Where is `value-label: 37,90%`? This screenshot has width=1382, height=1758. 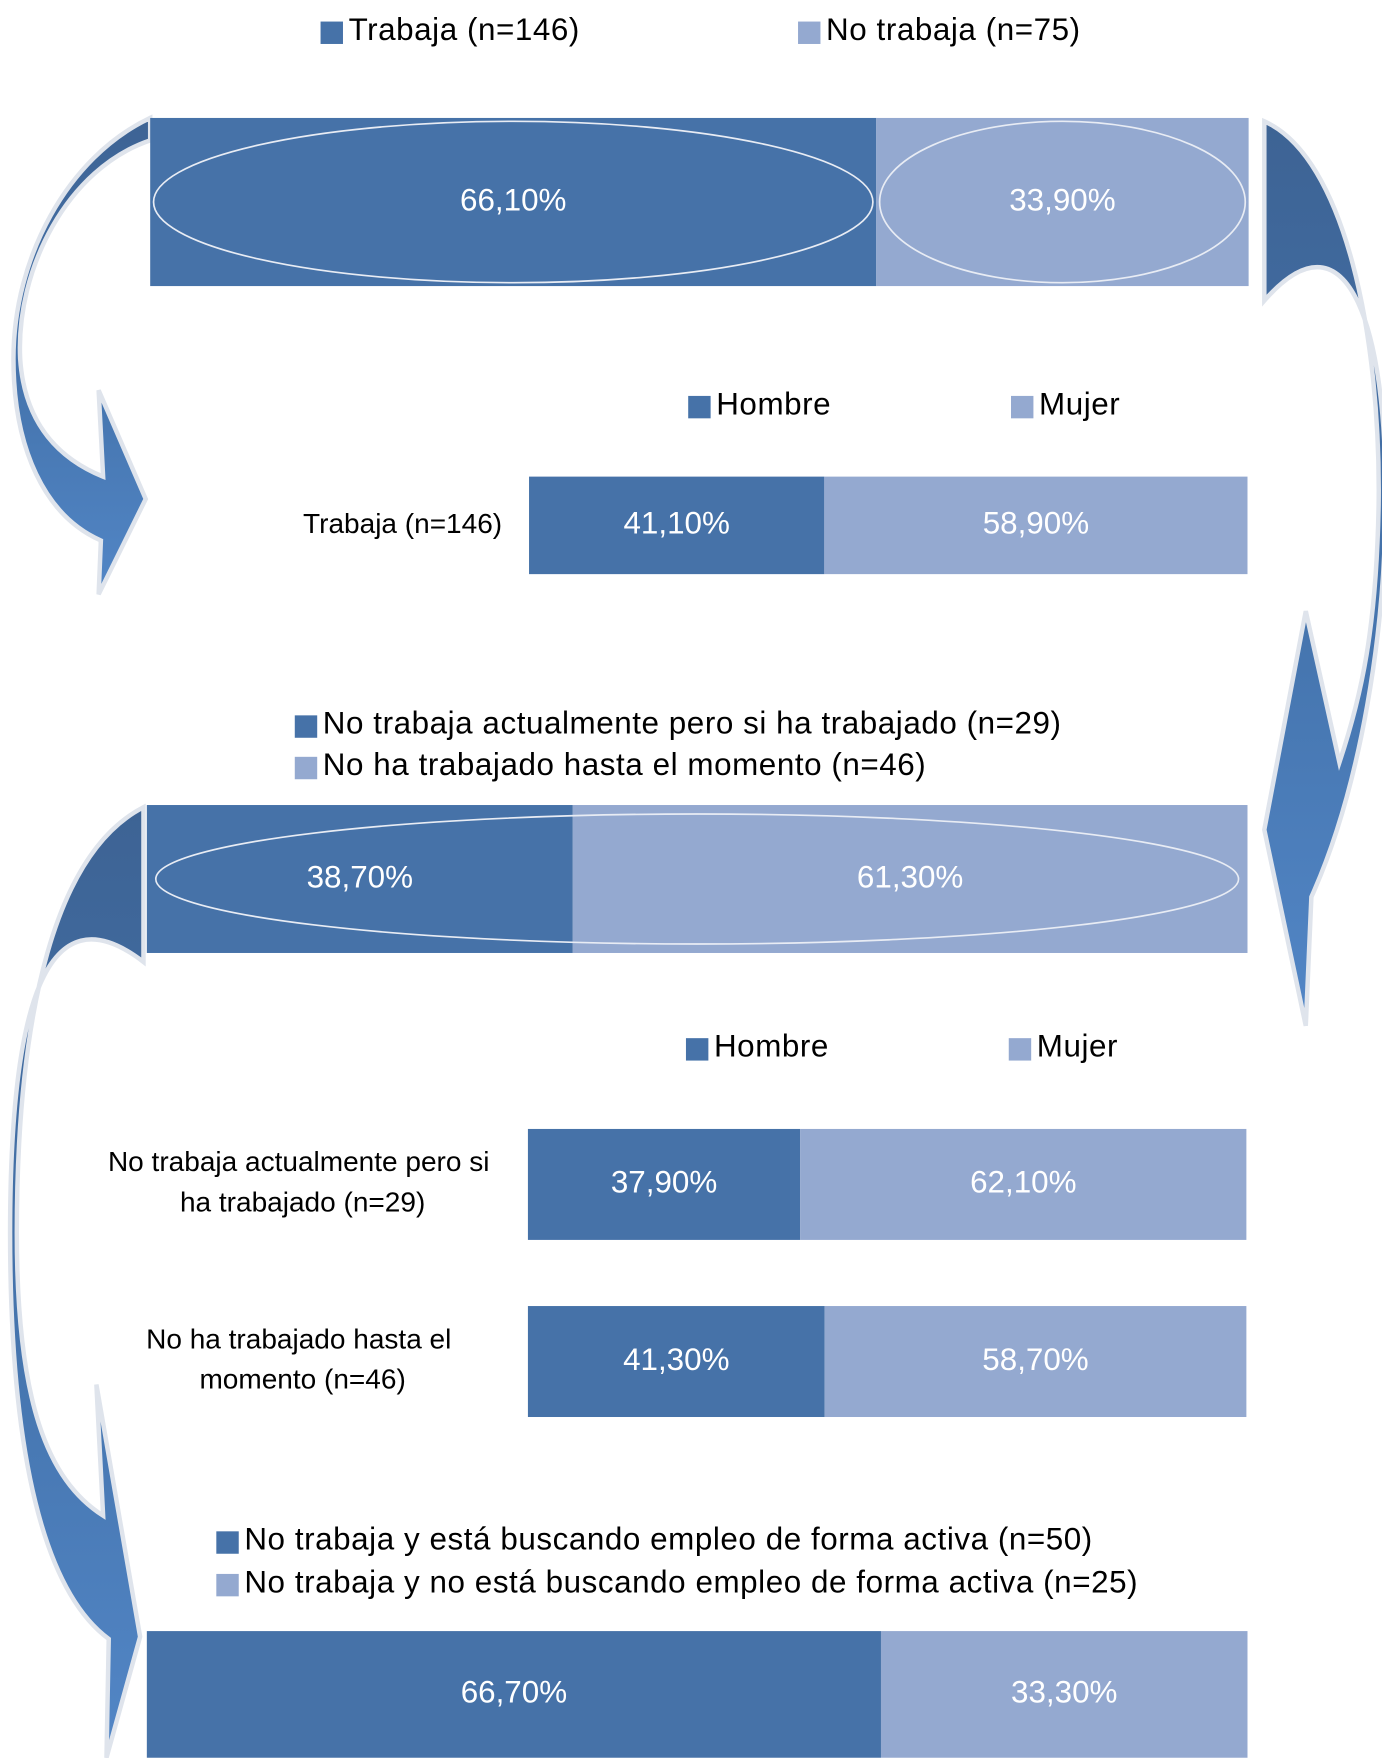 value-label: 37,90% is located at coordinates (664, 1182).